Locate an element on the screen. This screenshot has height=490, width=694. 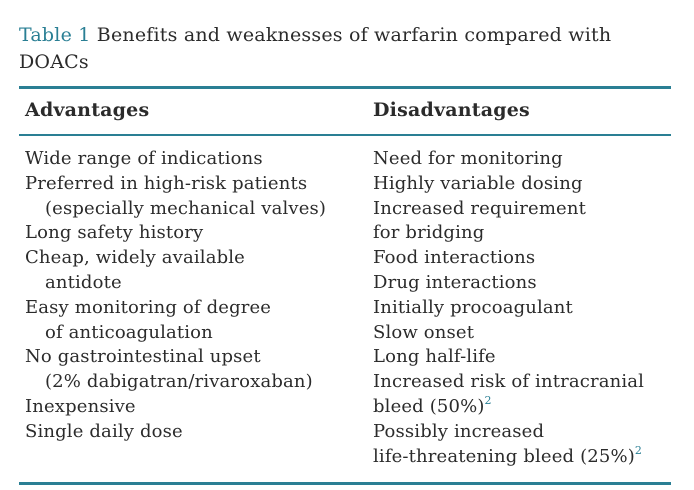
list-item: life-threatening bleed (25%)2 is located at coordinates (508, 457).